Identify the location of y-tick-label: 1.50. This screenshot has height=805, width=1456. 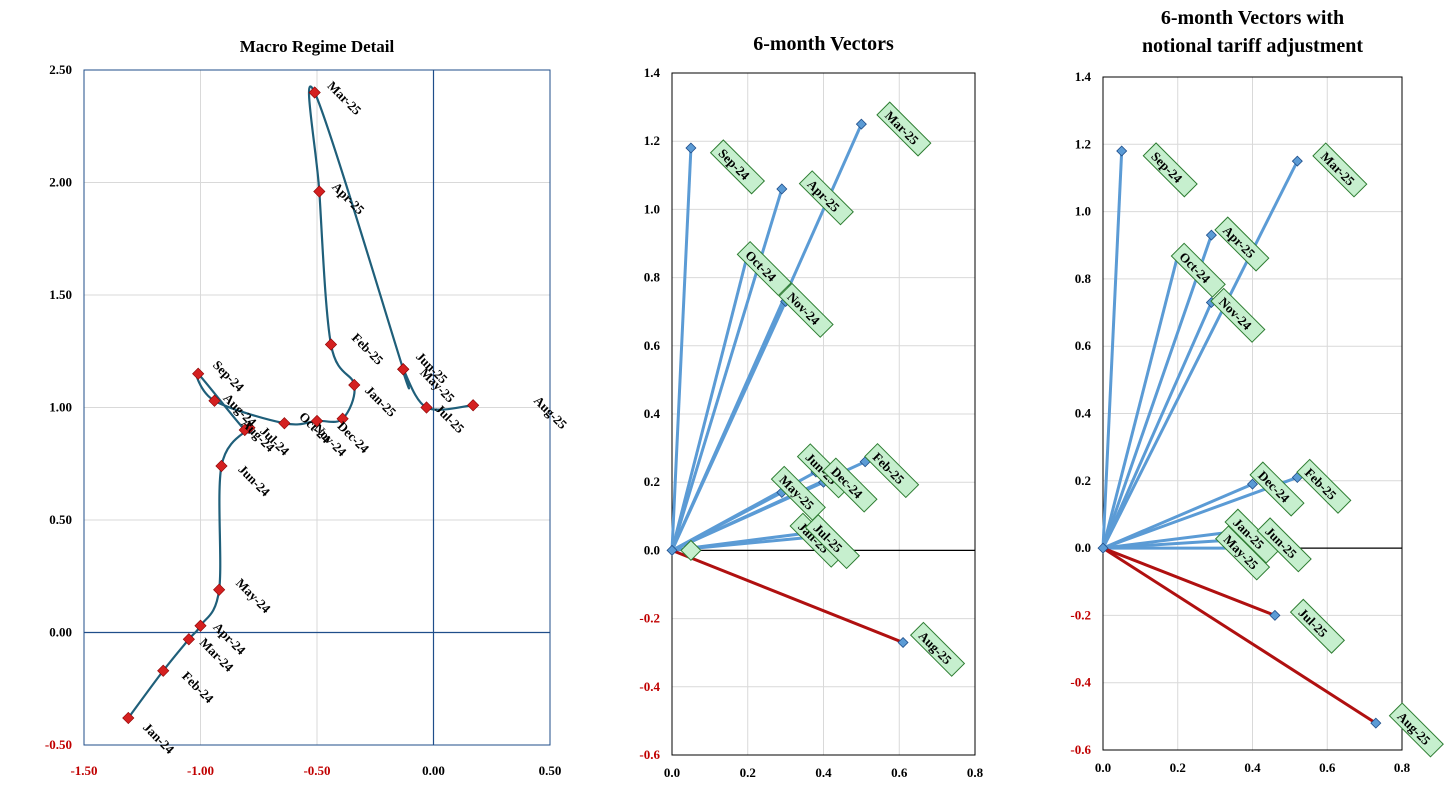
(60, 294).